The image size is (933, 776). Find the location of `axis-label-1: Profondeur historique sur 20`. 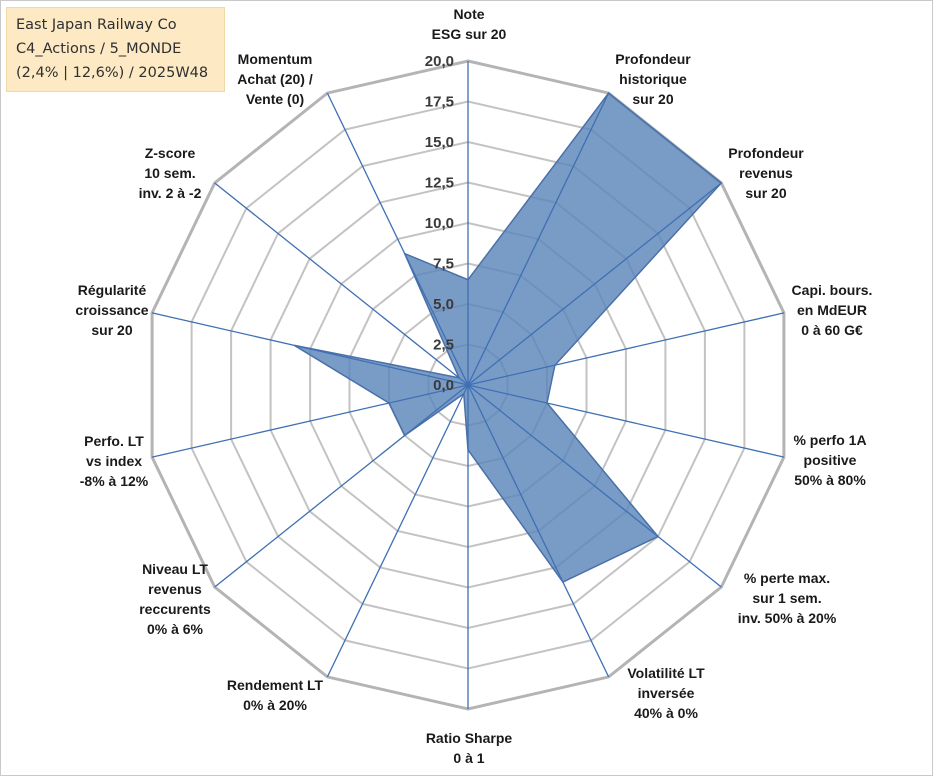

axis-label-1: Profondeur historique sur 20 is located at coordinates (653, 79).